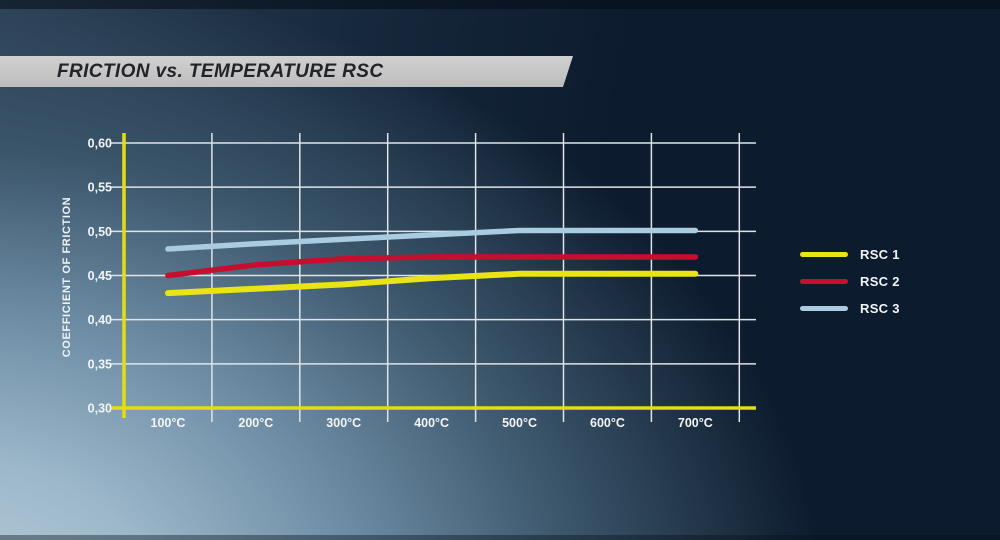 This screenshot has height=540, width=1000. What do you see at coordinates (500, 4) in the screenshot?
I see `top-edge-strip` at bounding box center [500, 4].